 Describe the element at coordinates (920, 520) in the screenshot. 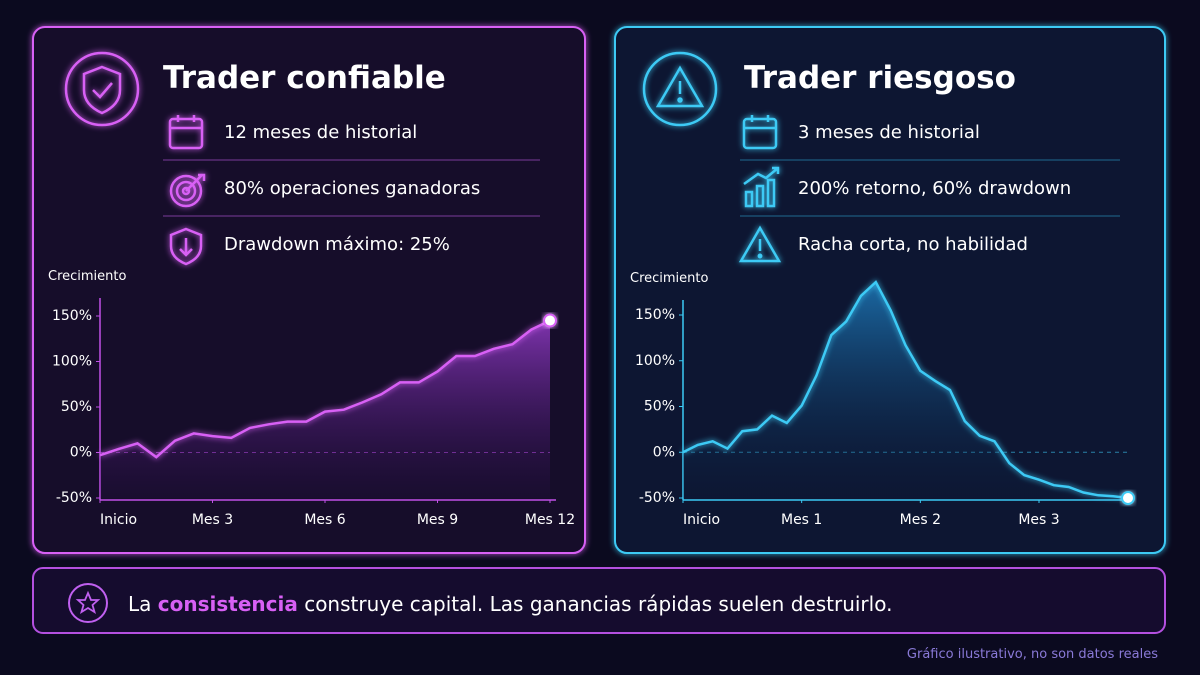

I see `x-tick-label: Mes 2` at that location.